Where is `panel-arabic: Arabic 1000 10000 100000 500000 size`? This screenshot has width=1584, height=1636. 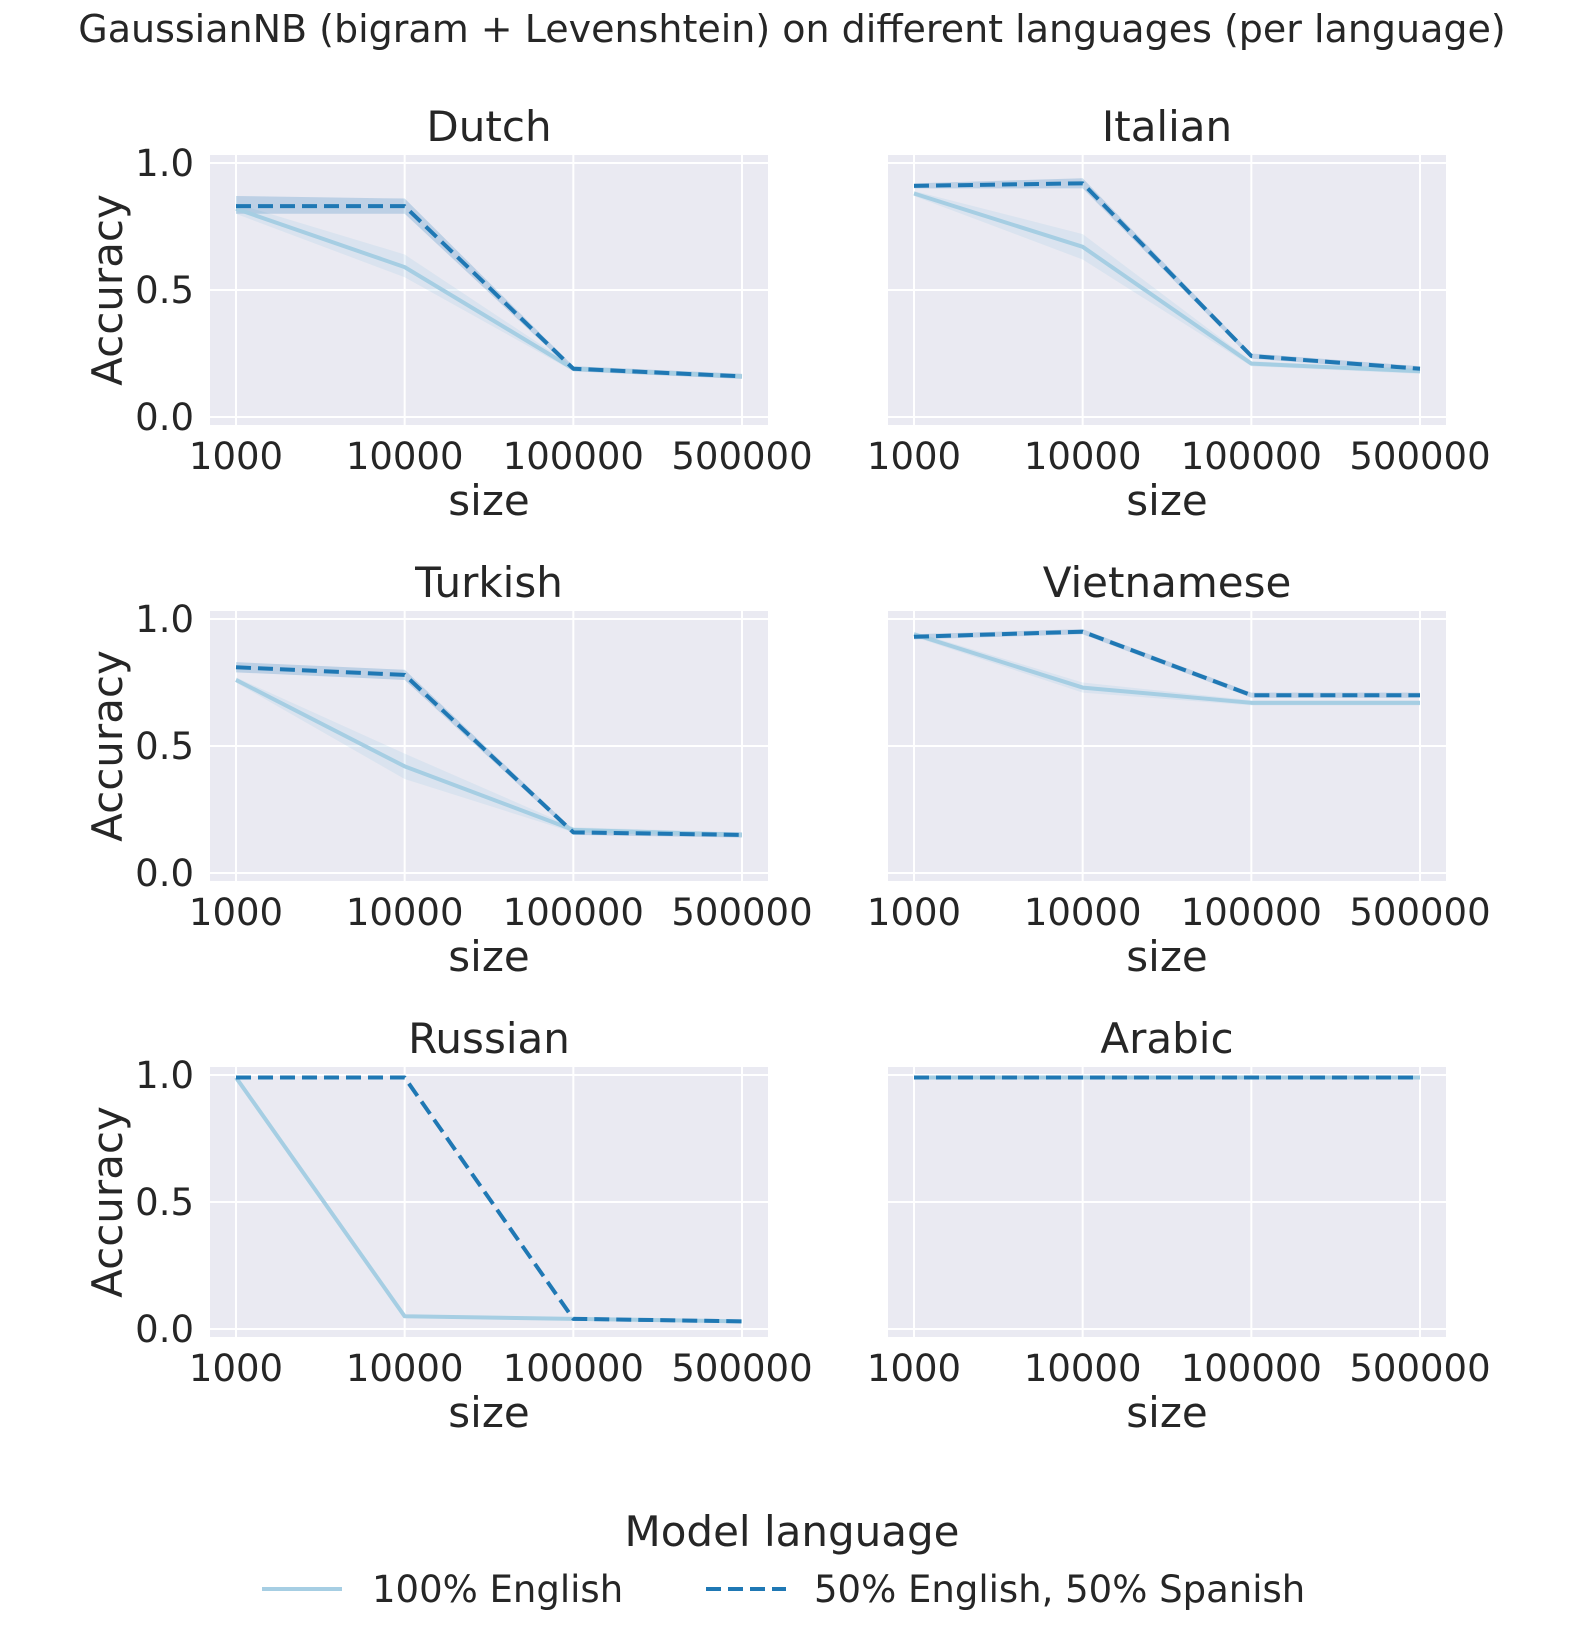
panel-arabic: Arabic 1000 10000 100000 500000 size is located at coordinates (1179, 1225).